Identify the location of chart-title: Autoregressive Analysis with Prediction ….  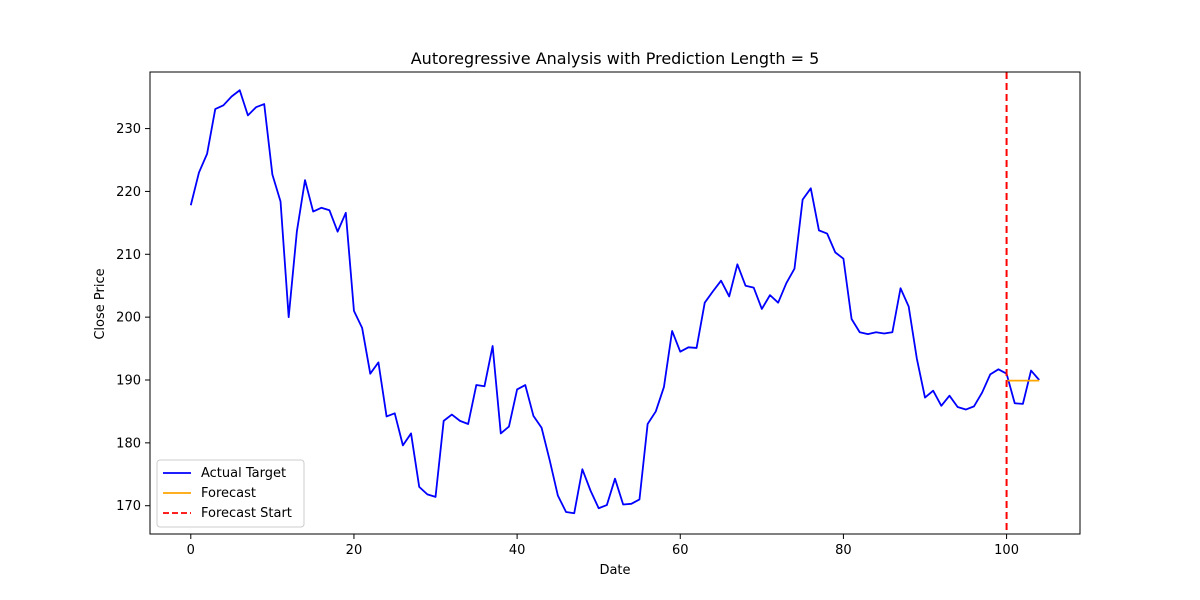
(615, 58).